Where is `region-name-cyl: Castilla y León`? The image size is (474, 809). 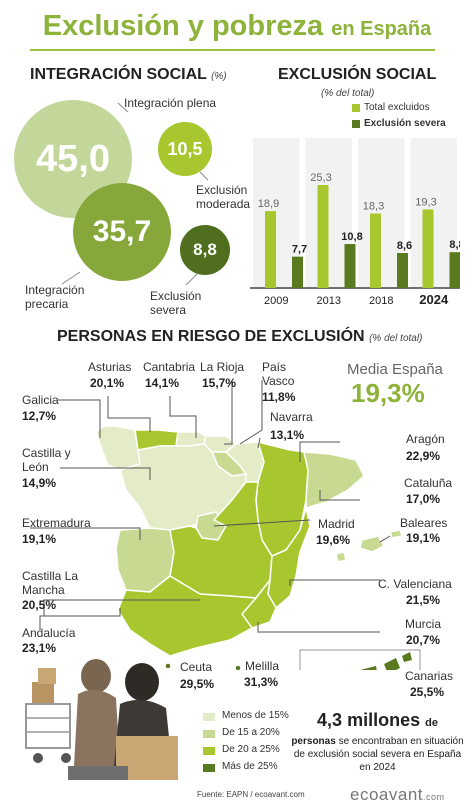
region-name-cyl: Castilla y León is located at coordinates (46, 460).